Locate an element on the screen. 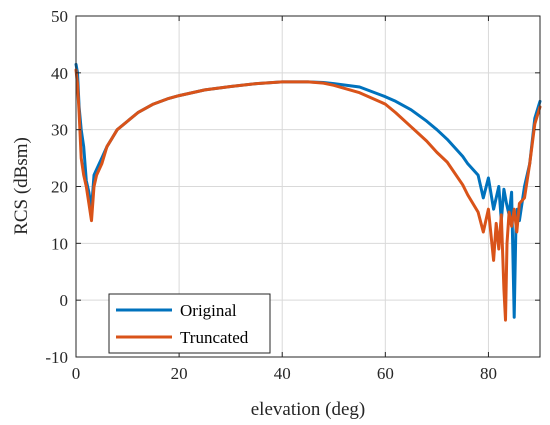 Image resolution: width=550 pixels, height=425 pixels. x-tick-label: 60 is located at coordinates (385, 373).